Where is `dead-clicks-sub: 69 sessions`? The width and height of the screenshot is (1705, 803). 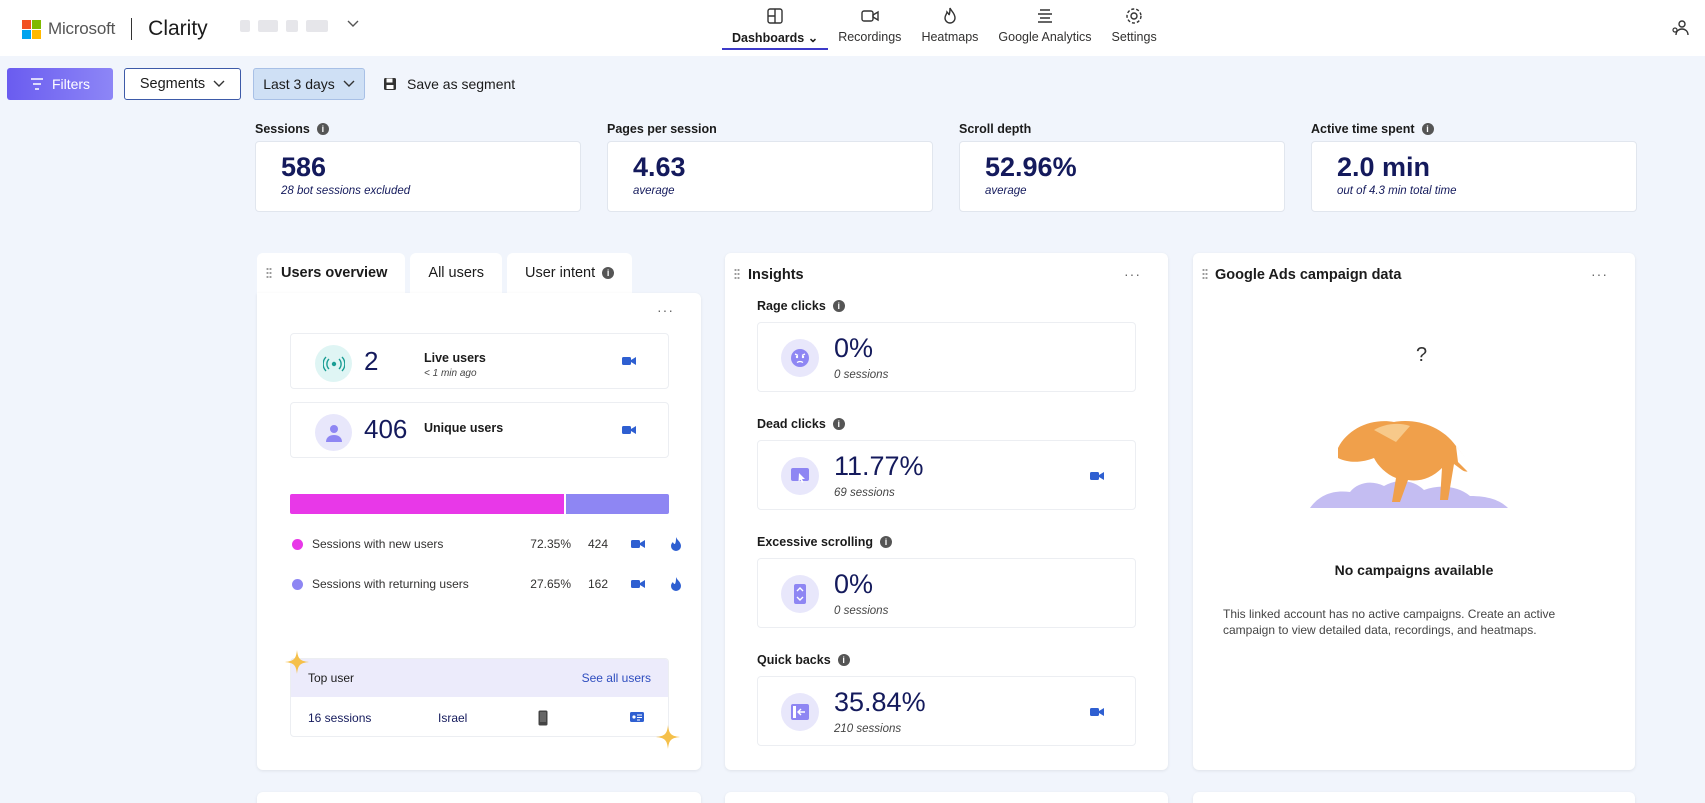 dead-clicks-sub: 69 sessions is located at coordinates (864, 493).